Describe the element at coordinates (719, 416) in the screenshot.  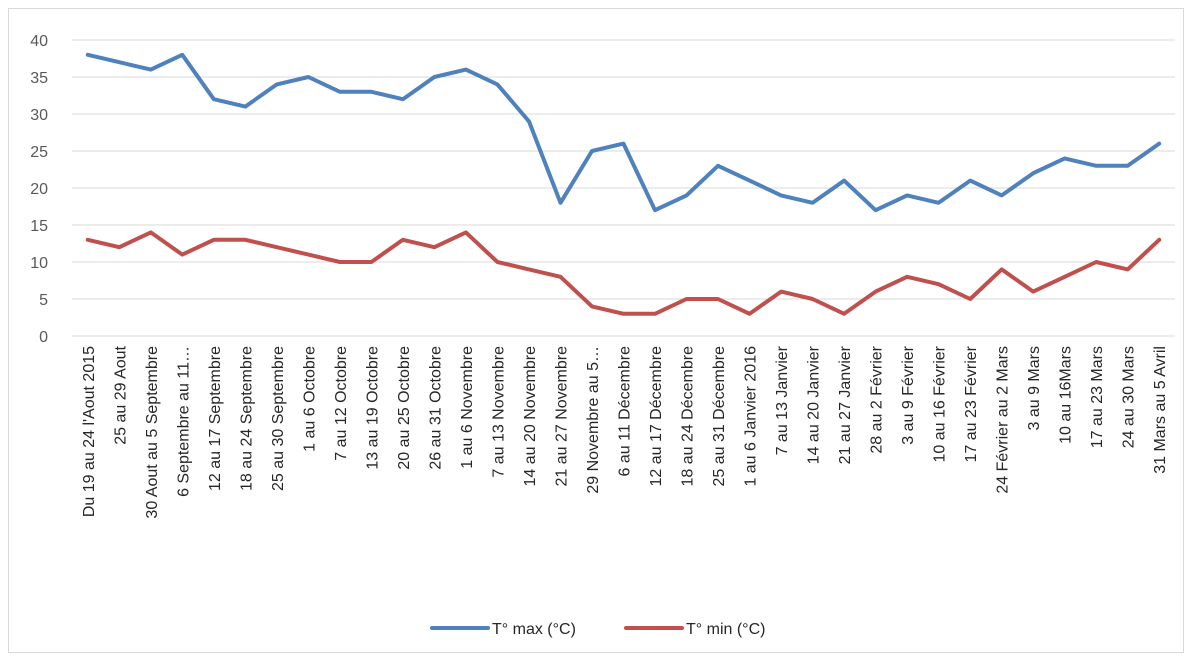
I see `x-tick-label: 25 au 31 Décembre` at that location.